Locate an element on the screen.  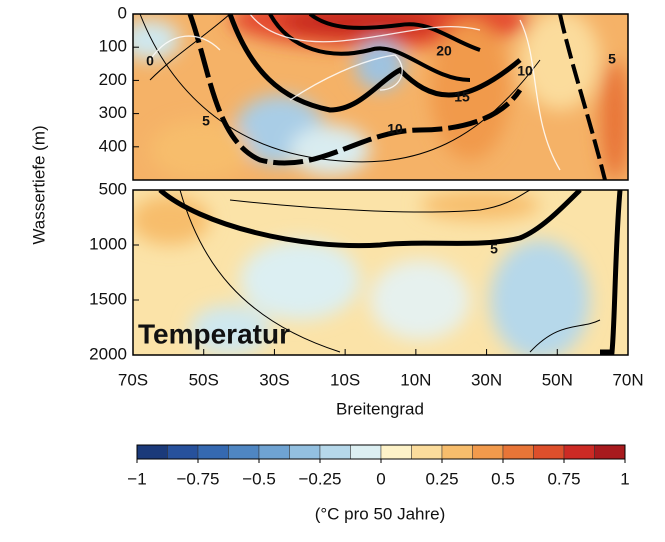
contour-label: 15 is located at coordinates (462, 97).